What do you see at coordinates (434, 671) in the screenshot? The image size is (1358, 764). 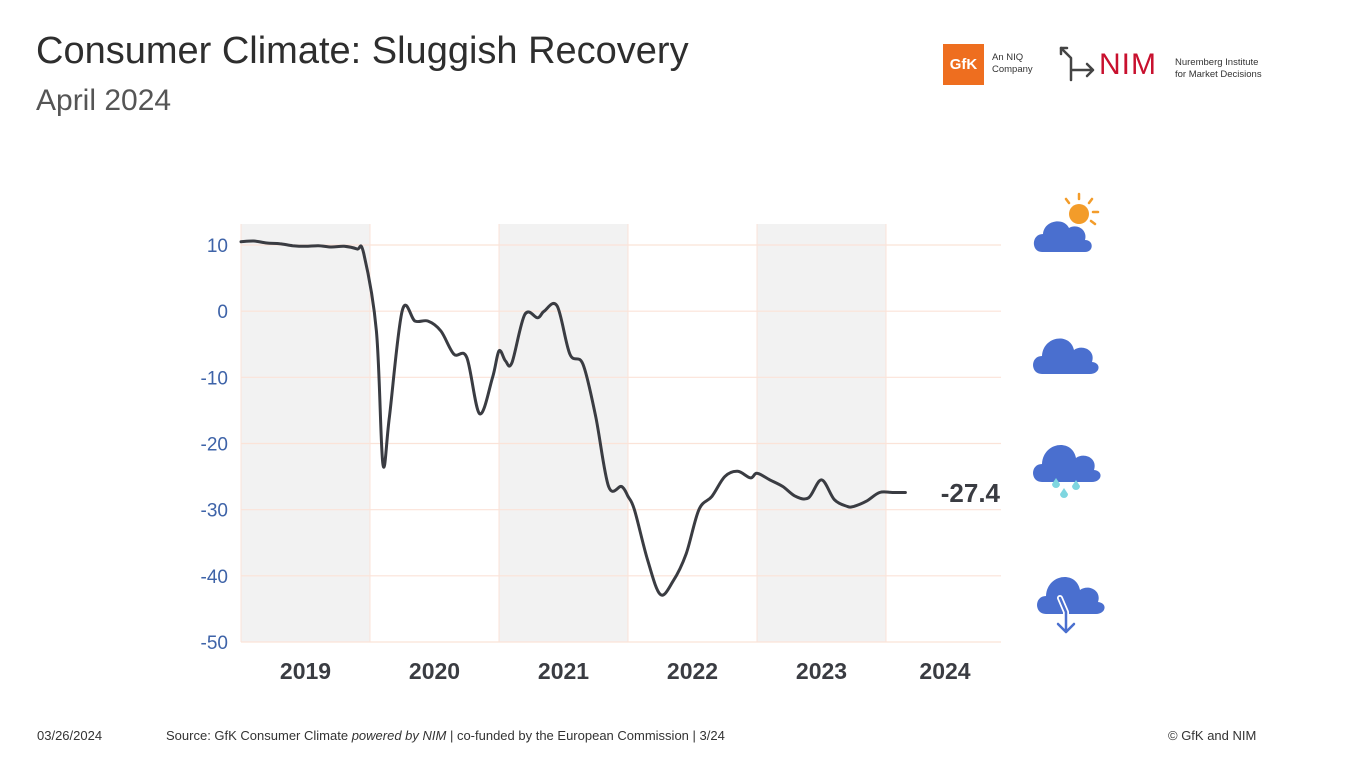 I see `x-year-label: 2020` at bounding box center [434, 671].